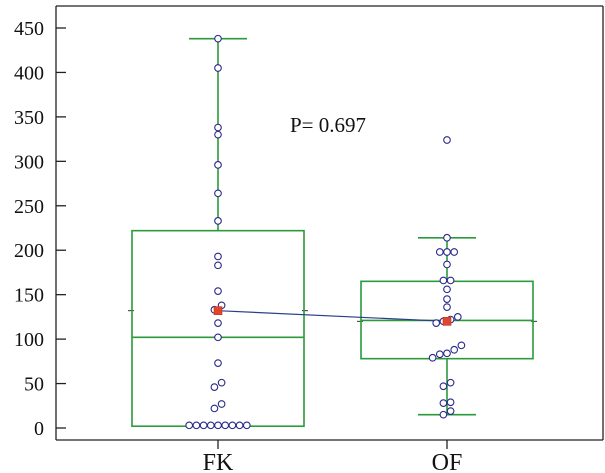 The height and width of the screenshot is (473, 605). Describe the element at coordinates (29, 251) in the screenshot. I see `y-tick-label: 200` at that location.